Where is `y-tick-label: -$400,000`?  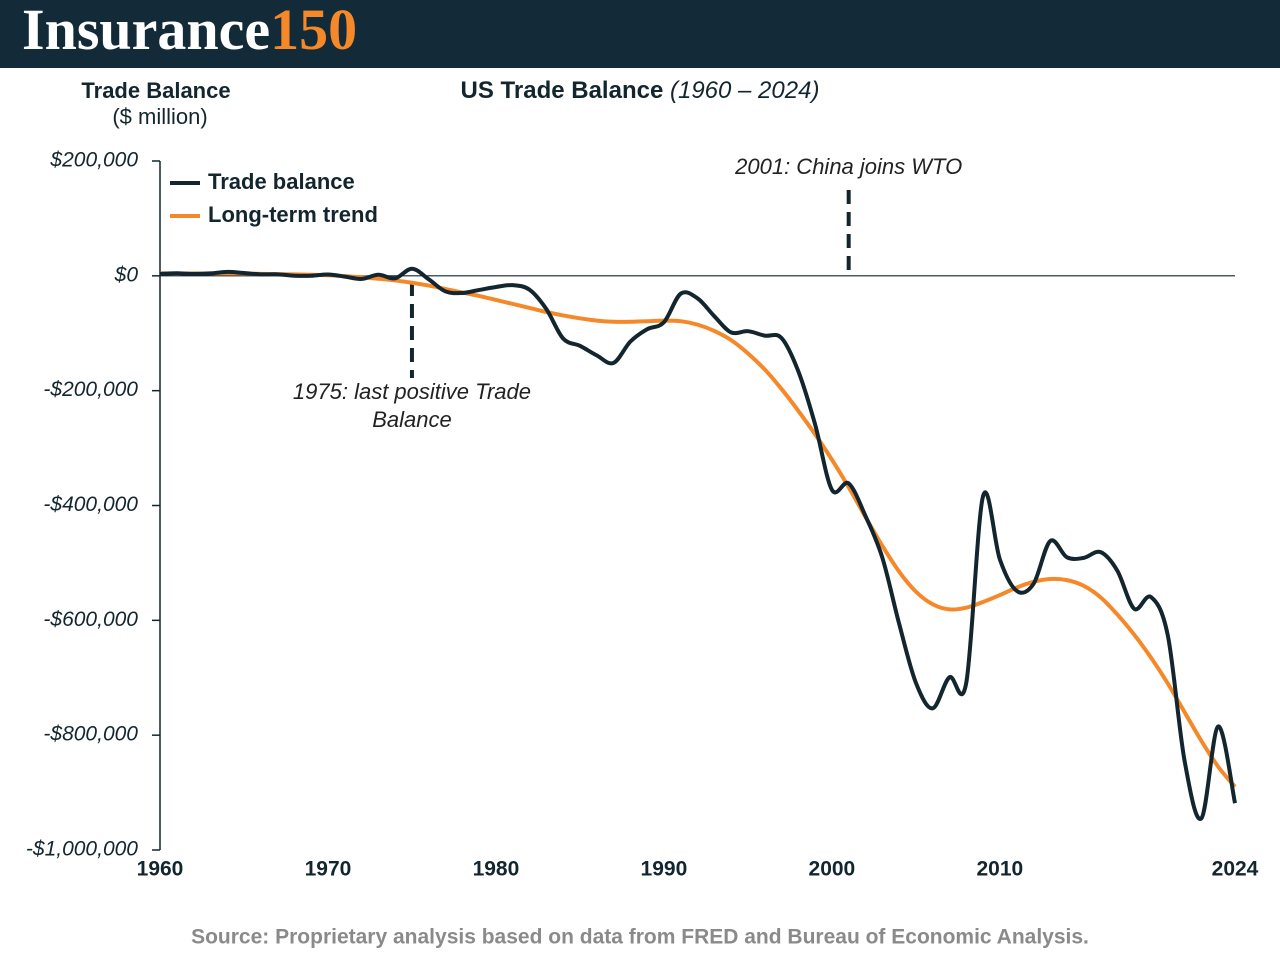
y-tick-label: -$400,000 is located at coordinates (90, 504).